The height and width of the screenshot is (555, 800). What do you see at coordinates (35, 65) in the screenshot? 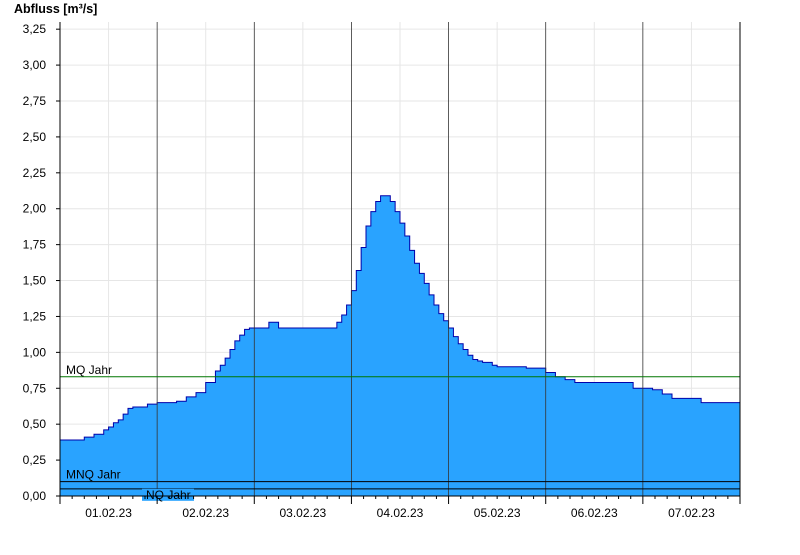
I see `y-tick-label: 3,00` at bounding box center [35, 65].